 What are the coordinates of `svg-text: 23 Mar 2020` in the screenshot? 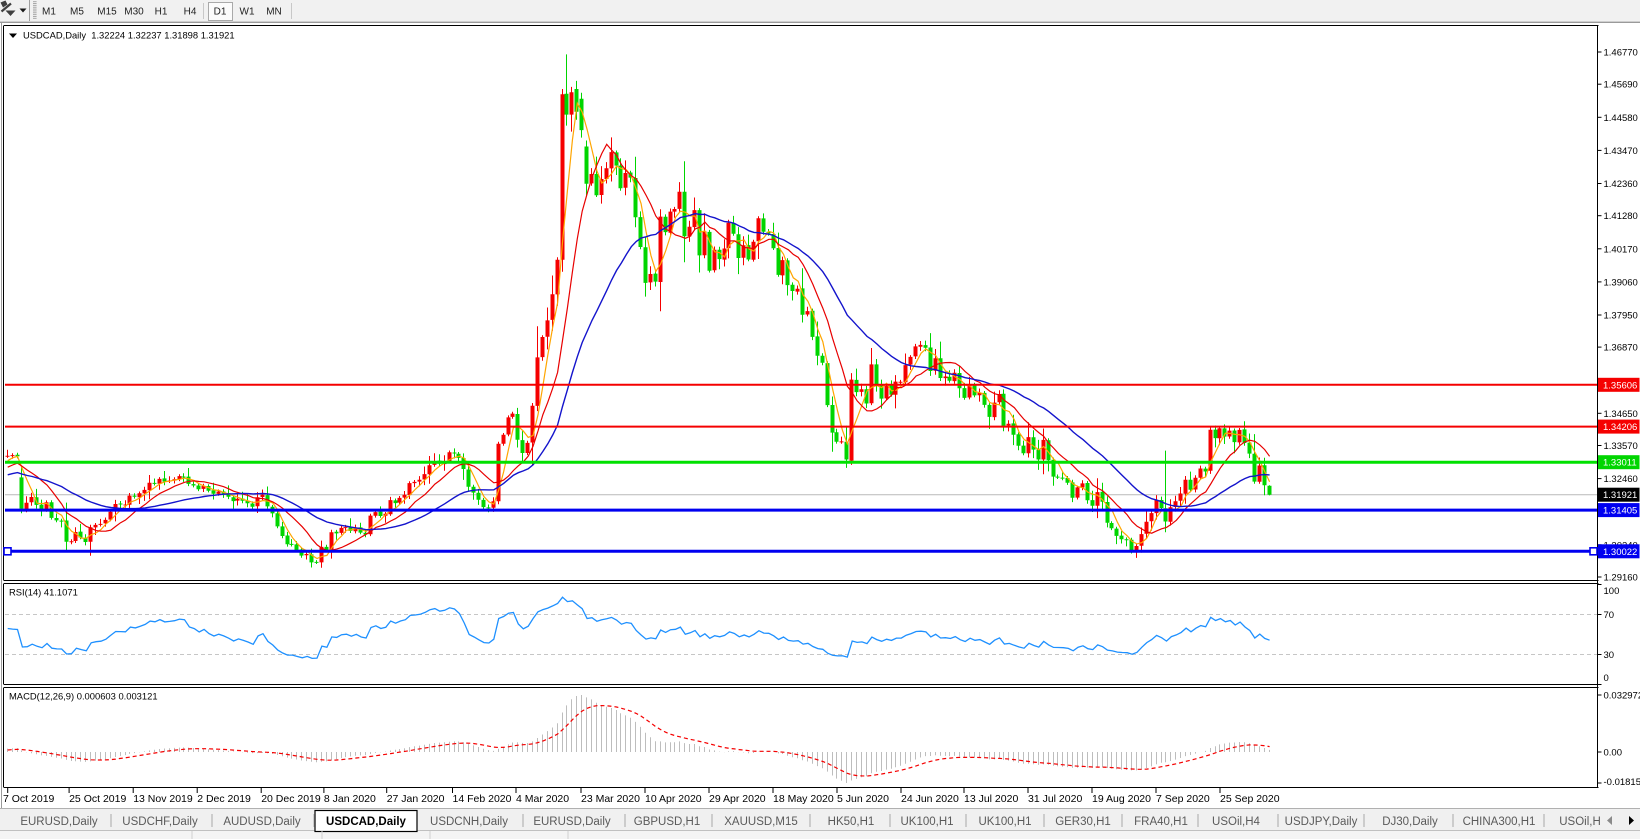 It's located at (610, 799).